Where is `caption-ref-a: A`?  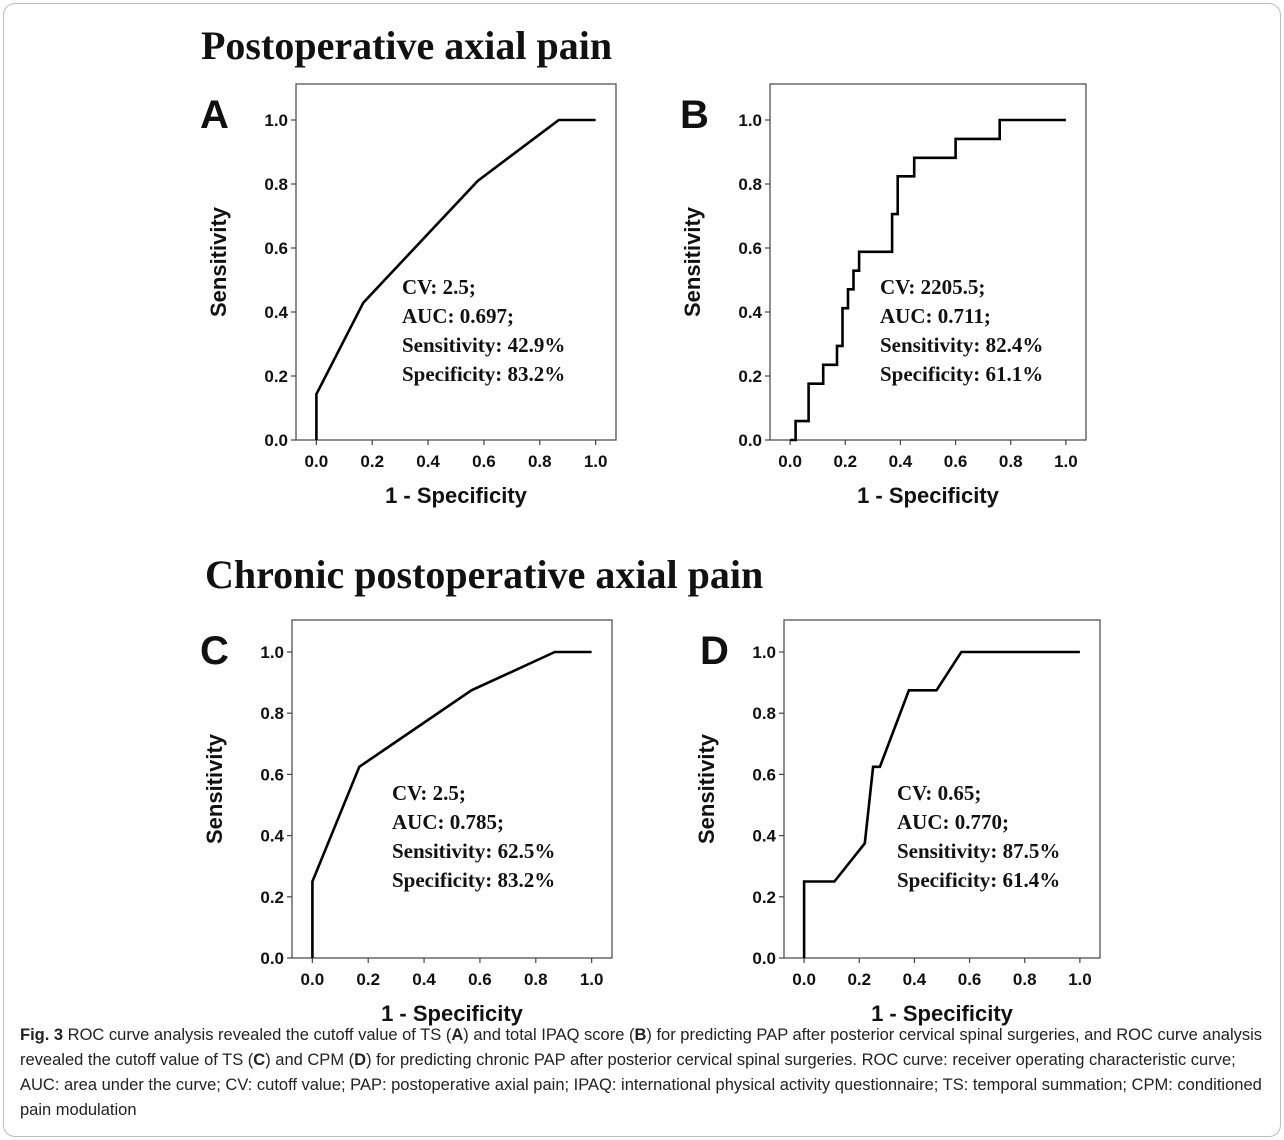 caption-ref-a: A is located at coordinates (457, 1035).